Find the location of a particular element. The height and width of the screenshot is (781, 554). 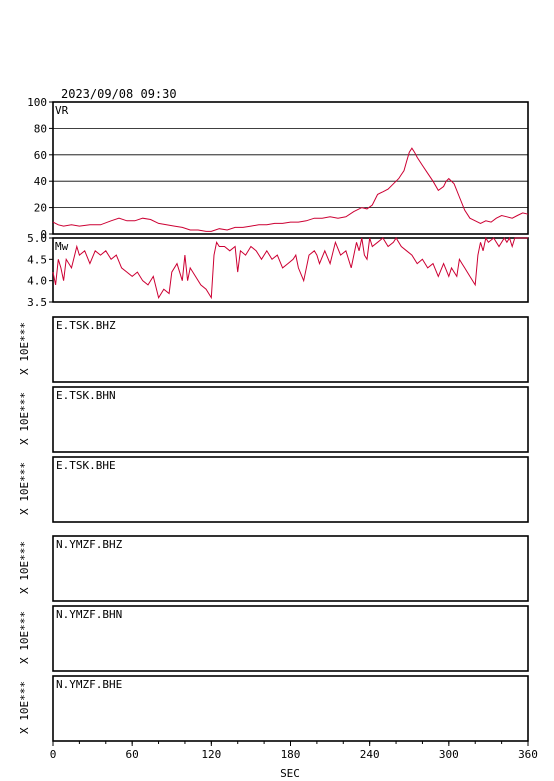

x-axis: 0 60 120 180 240 300 360 is located at coordinates (294, 751).